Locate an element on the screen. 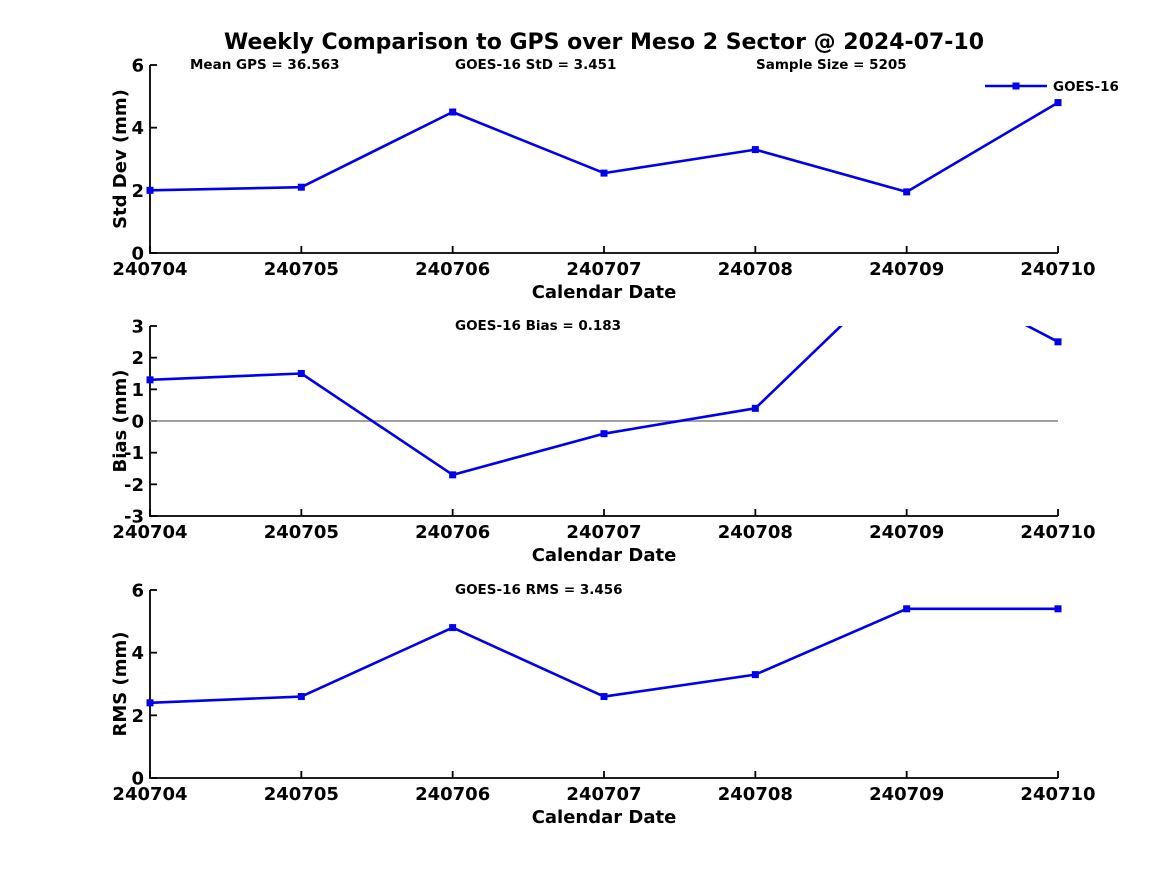  subplot-annotation: GOES-16 Bias = 0.183 is located at coordinates (538, 326).